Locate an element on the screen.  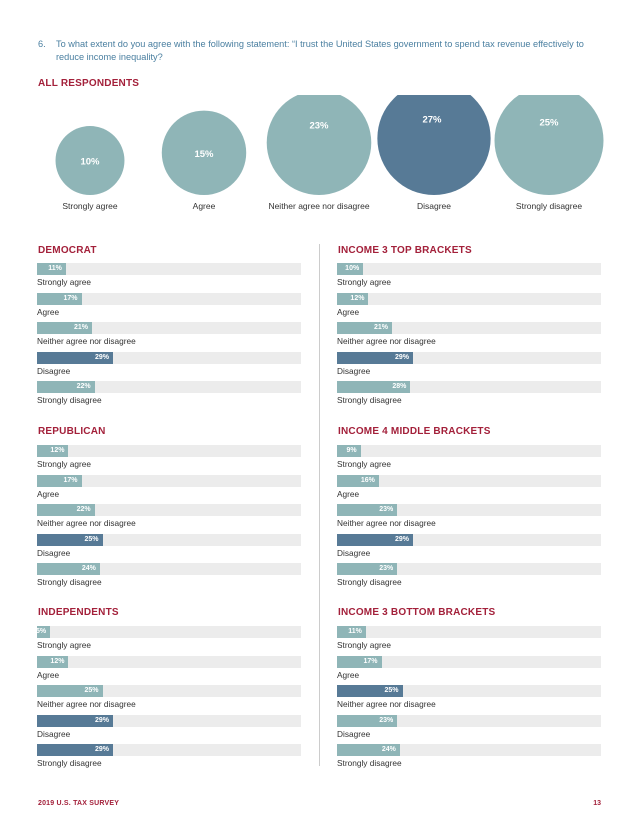
bar-track: 24% is located at coordinates (469, 750).